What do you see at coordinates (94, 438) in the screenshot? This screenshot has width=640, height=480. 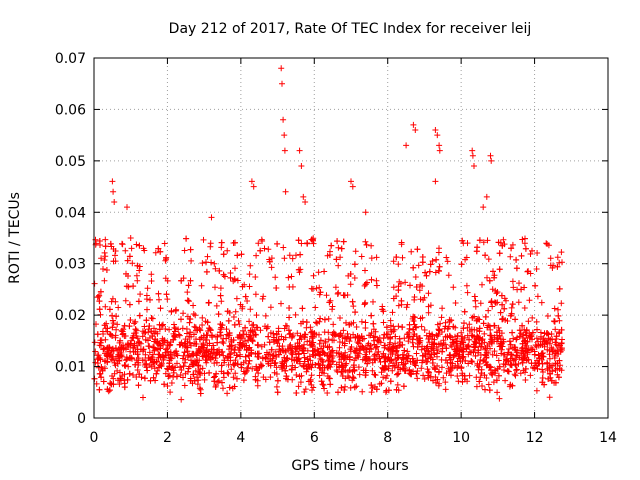 I see `x-tick-label: 0` at bounding box center [94, 438].